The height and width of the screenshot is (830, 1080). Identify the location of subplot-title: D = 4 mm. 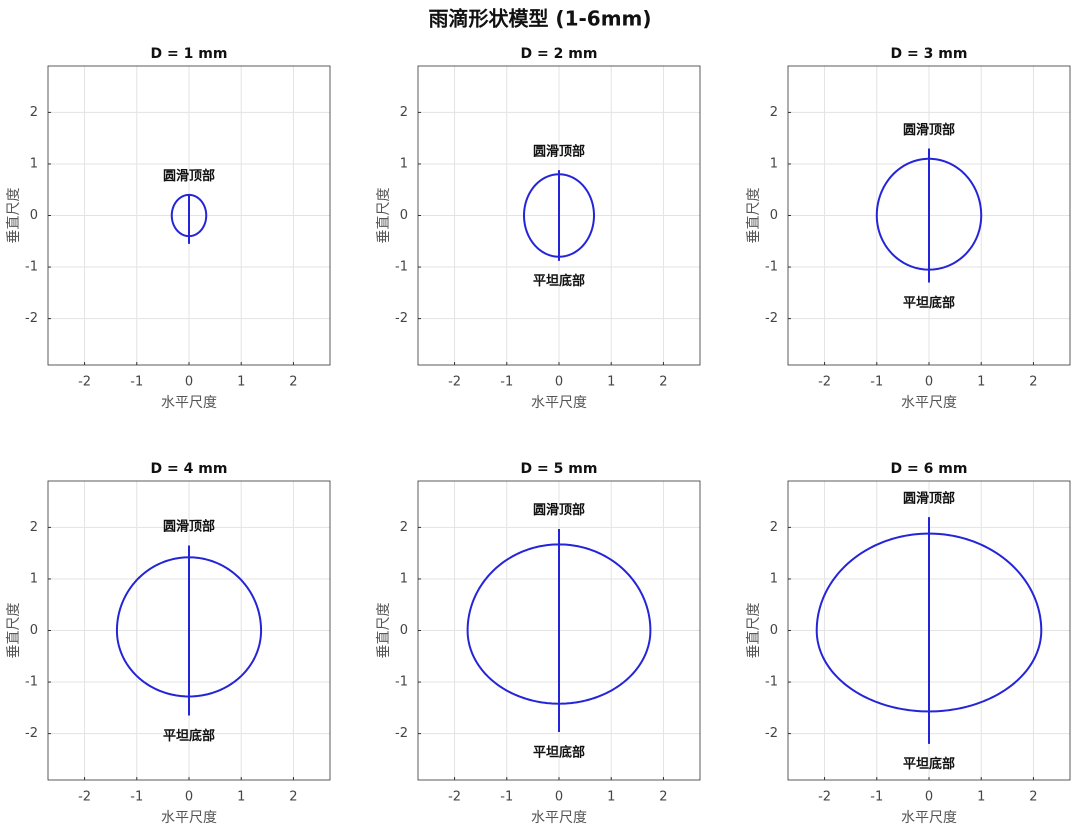
(189, 469).